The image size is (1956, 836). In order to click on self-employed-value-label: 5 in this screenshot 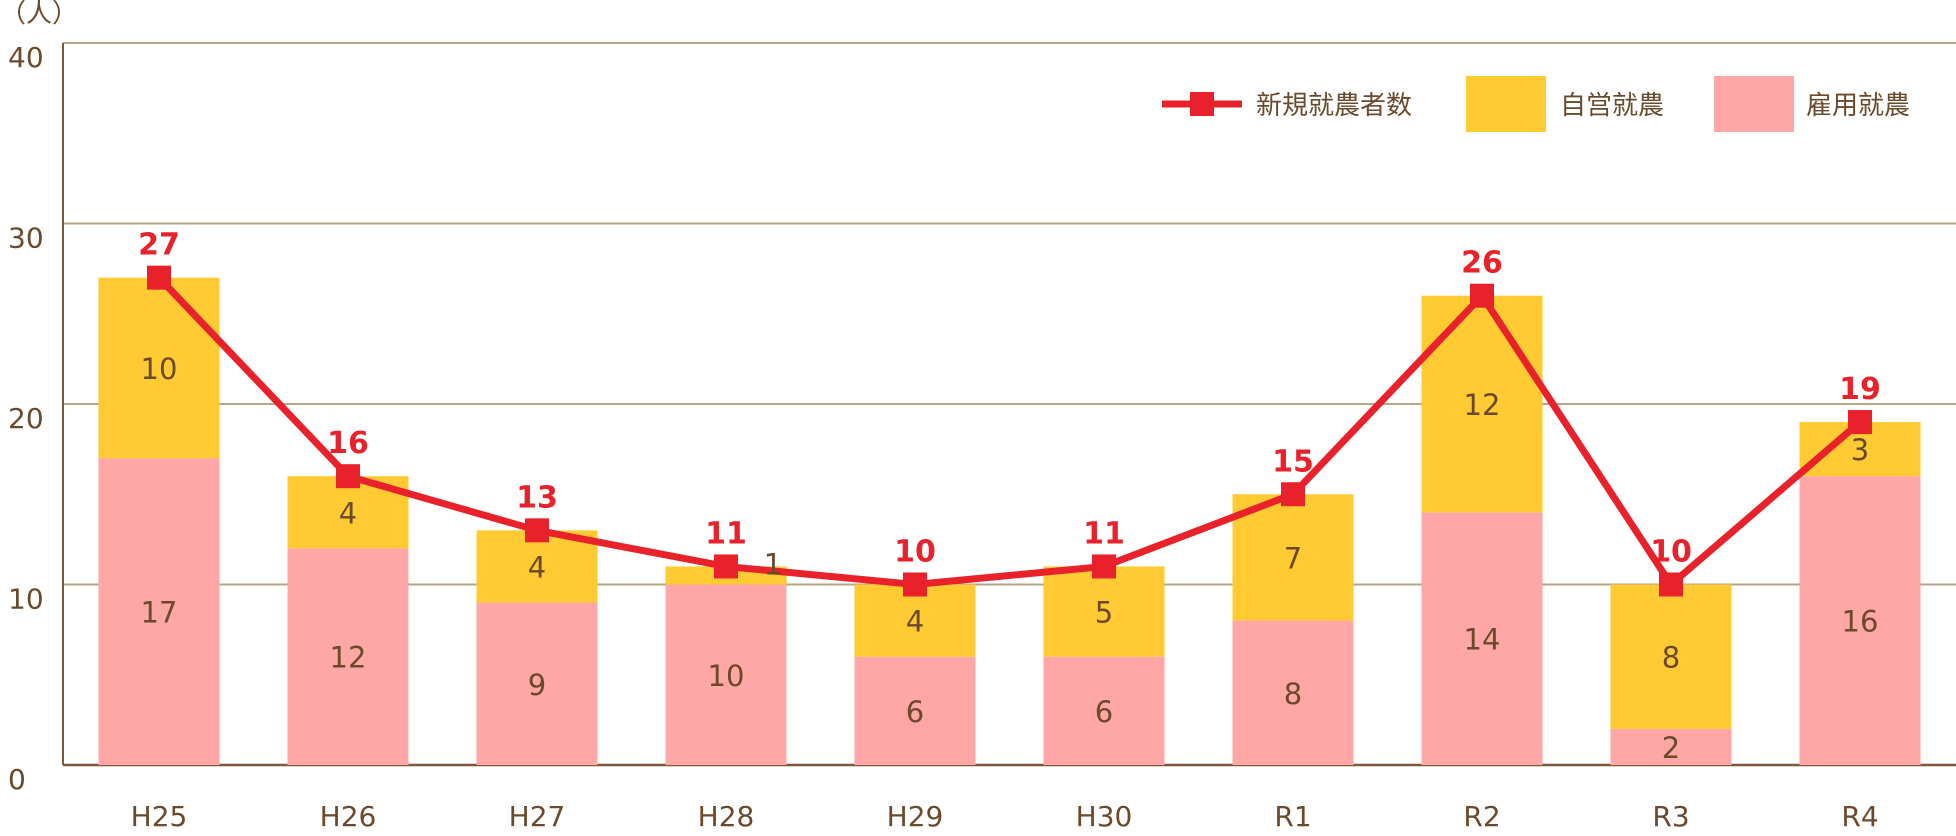, I will do `click(1104, 613)`.